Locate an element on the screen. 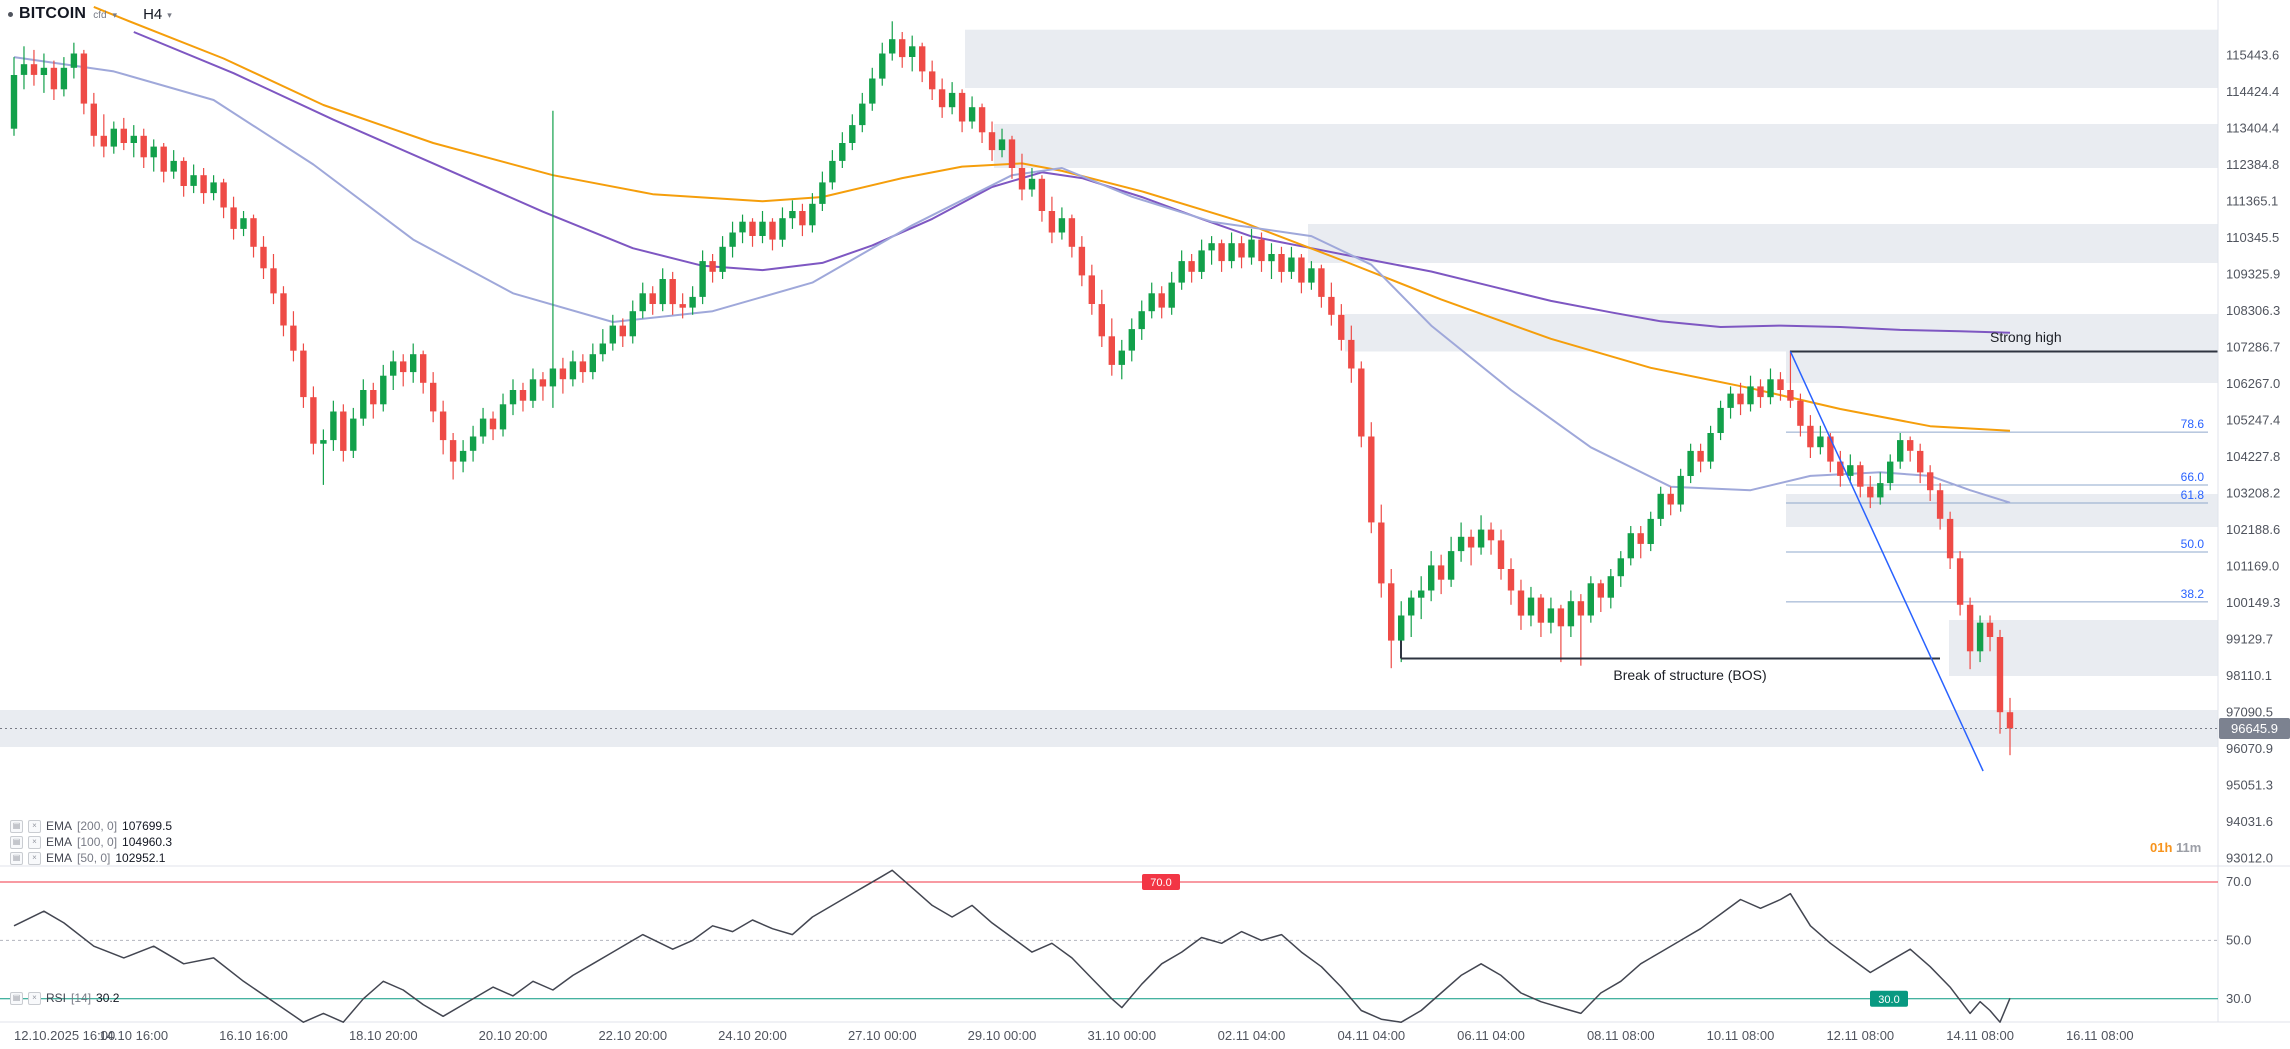 The width and height of the screenshot is (2290, 1049). fib-label: 66.0 is located at coordinates (2193, 477).